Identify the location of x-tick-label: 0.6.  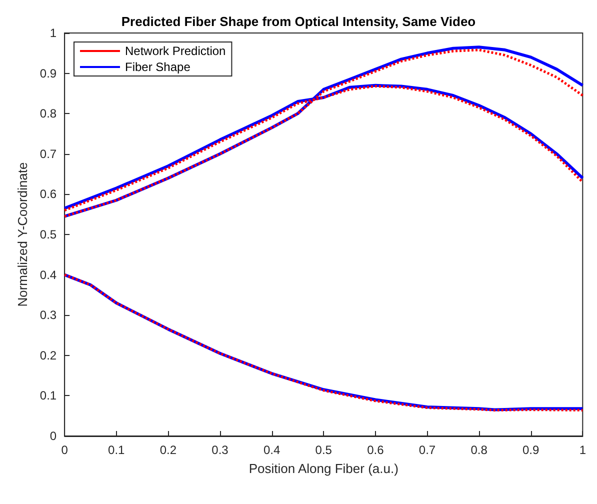
(375, 450).